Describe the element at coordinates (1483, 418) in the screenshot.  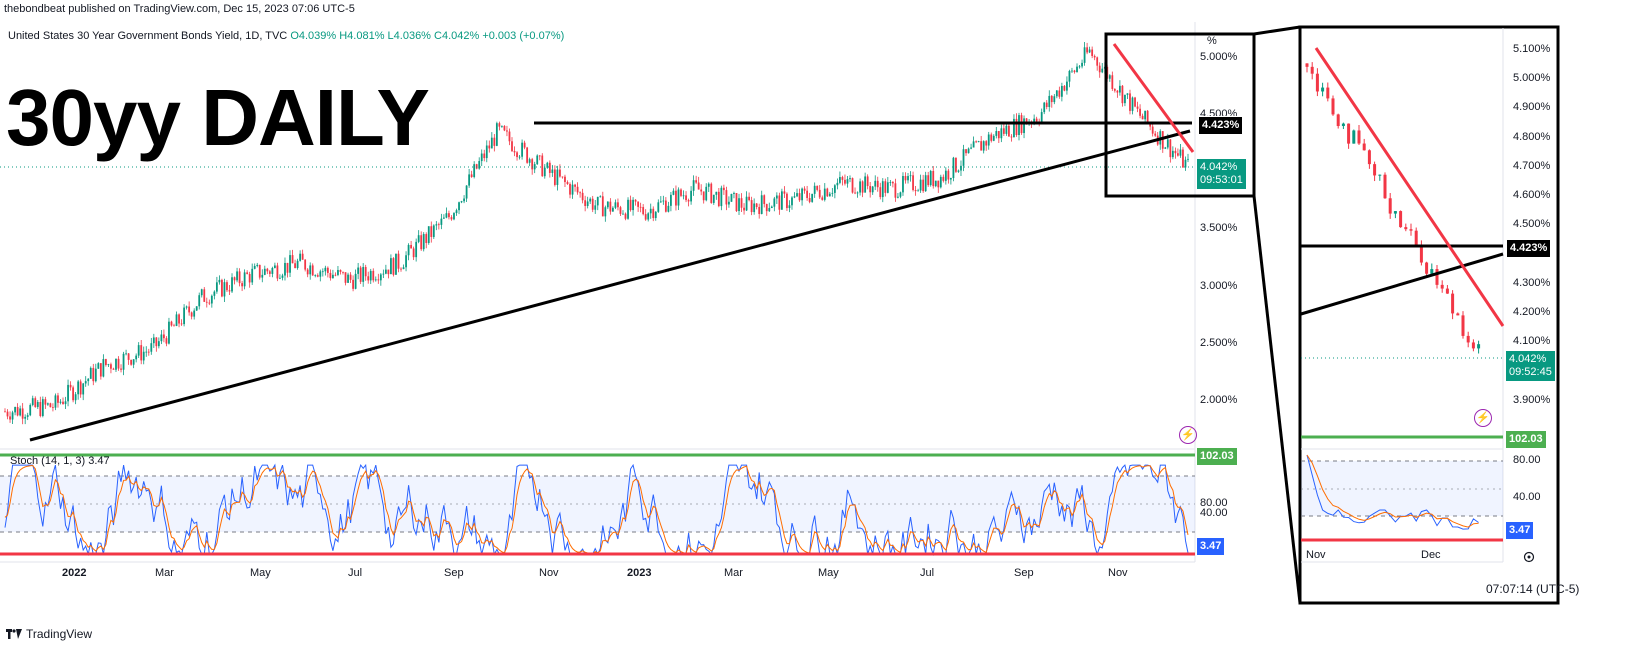
I see `zoom-alert-lightning: ⚡` at that location.